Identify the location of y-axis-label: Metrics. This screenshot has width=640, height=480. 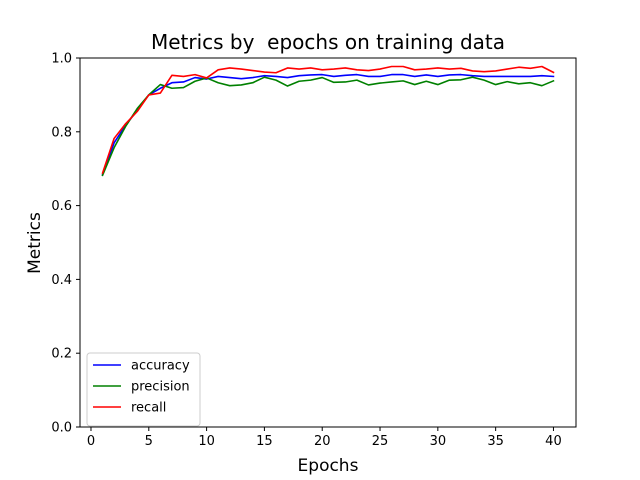
(35, 243).